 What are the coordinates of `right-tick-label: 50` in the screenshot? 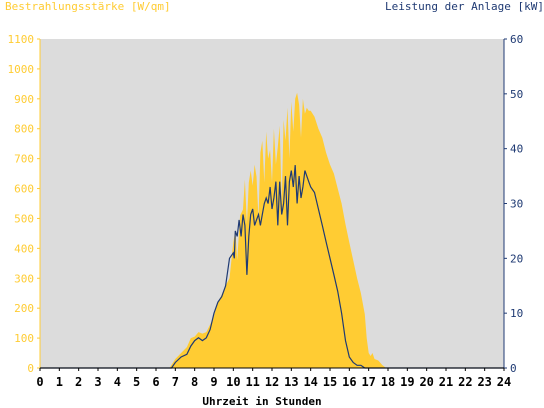 It's located at (516, 94).